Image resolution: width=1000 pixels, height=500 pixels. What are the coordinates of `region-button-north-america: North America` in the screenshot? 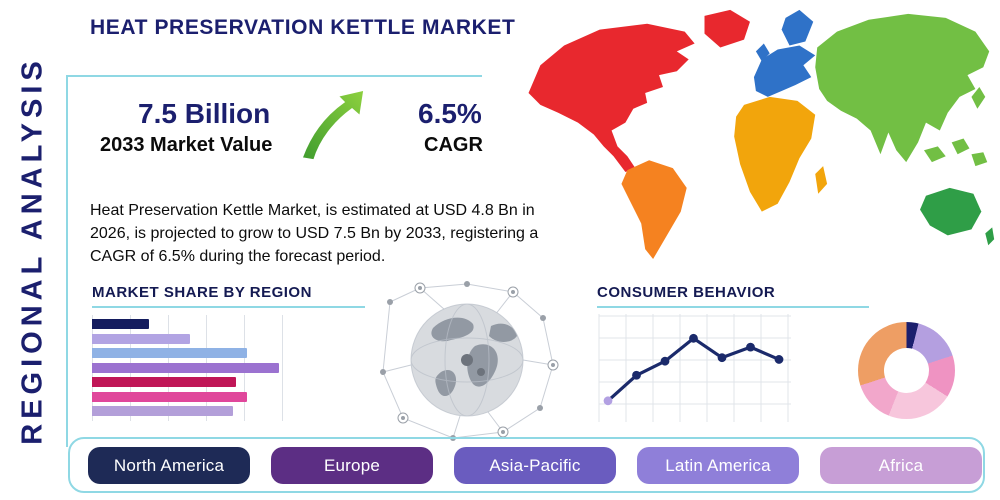 It's located at (169, 465).